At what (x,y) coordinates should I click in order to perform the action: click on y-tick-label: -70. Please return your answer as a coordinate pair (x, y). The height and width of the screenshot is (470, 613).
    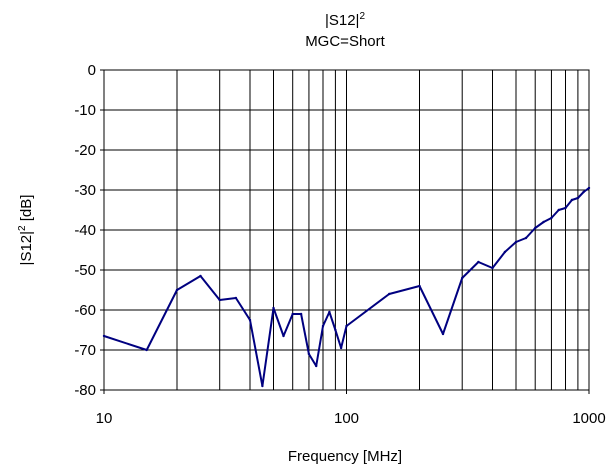
    Looking at the image, I should click on (85, 350).